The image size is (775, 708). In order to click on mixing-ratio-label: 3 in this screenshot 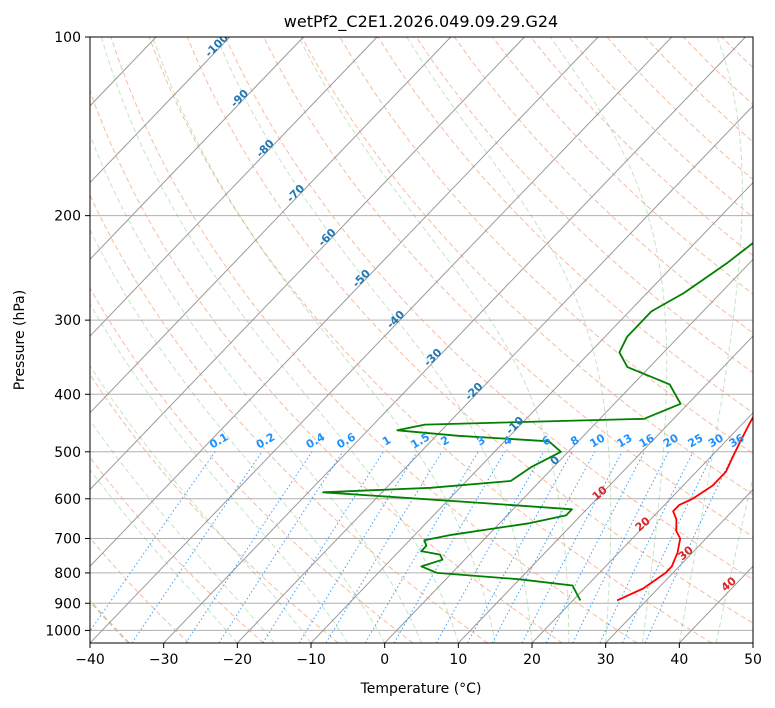, I will do `click(481, 440)`.